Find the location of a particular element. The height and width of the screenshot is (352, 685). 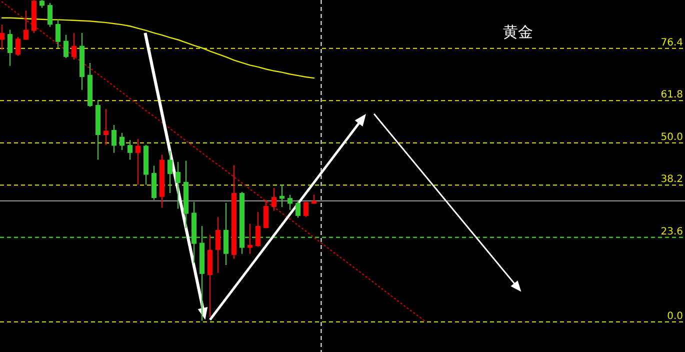

y-tick-label: 23.6 is located at coordinates (671, 232).